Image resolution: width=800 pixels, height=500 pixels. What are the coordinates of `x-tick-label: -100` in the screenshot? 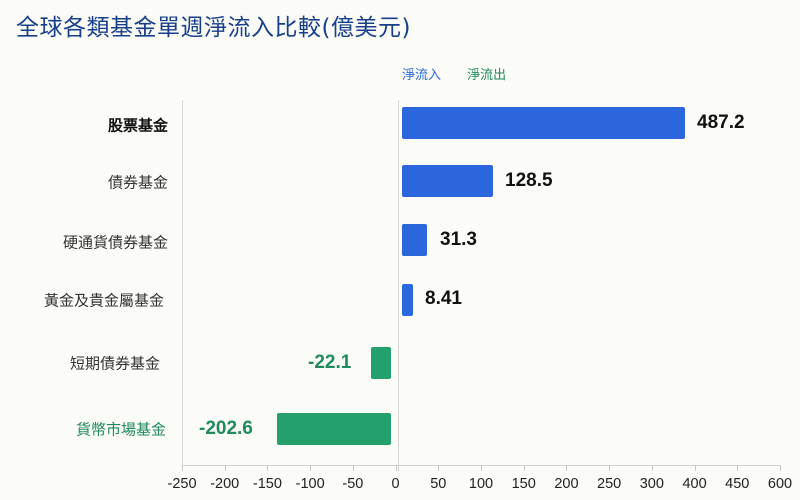 It's located at (310, 484).